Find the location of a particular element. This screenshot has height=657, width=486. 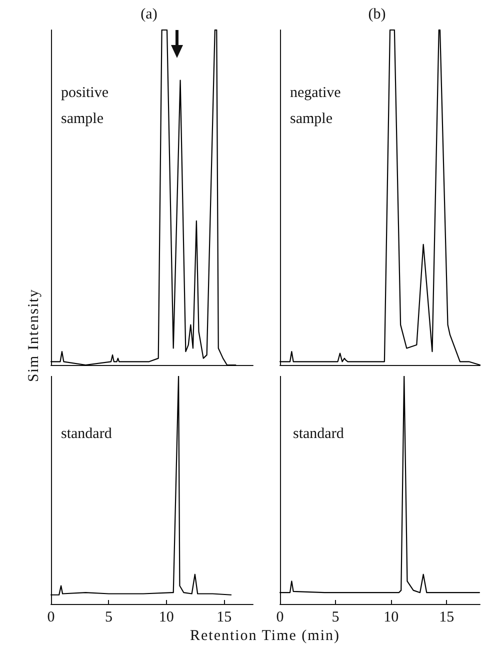

annotation: negative sample is located at coordinates (317, 106).